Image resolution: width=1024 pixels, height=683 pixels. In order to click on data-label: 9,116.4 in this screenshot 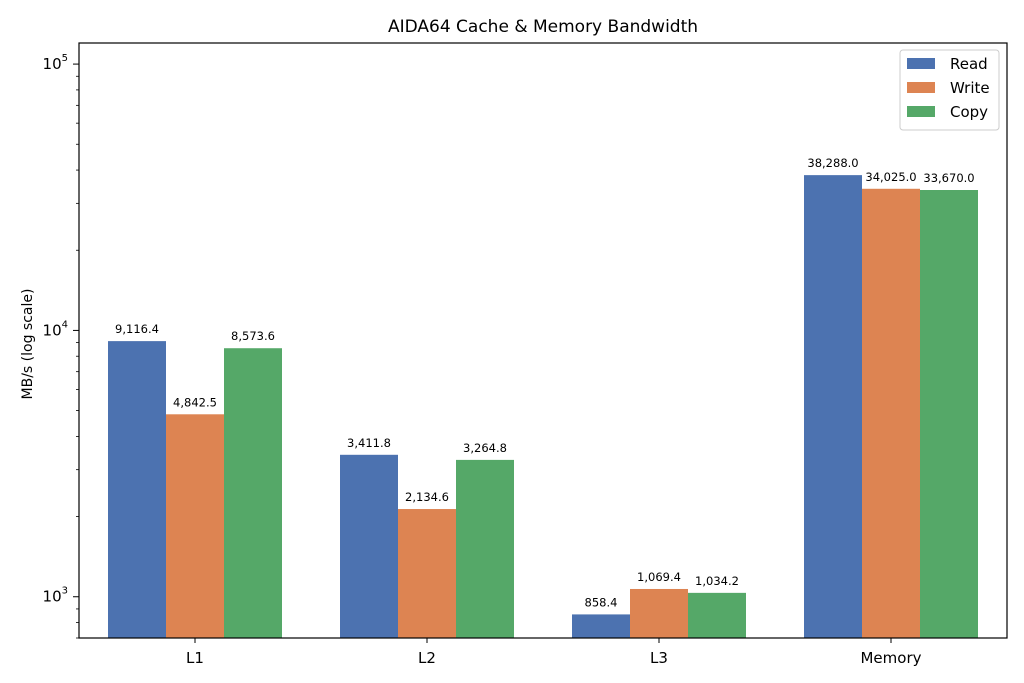, I will do `click(137, 329)`.